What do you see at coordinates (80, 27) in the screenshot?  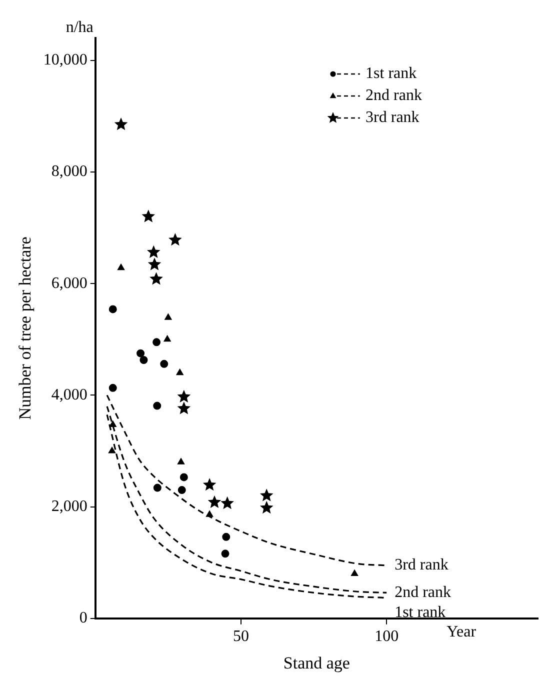 I see `text: n/ha` at bounding box center [80, 27].